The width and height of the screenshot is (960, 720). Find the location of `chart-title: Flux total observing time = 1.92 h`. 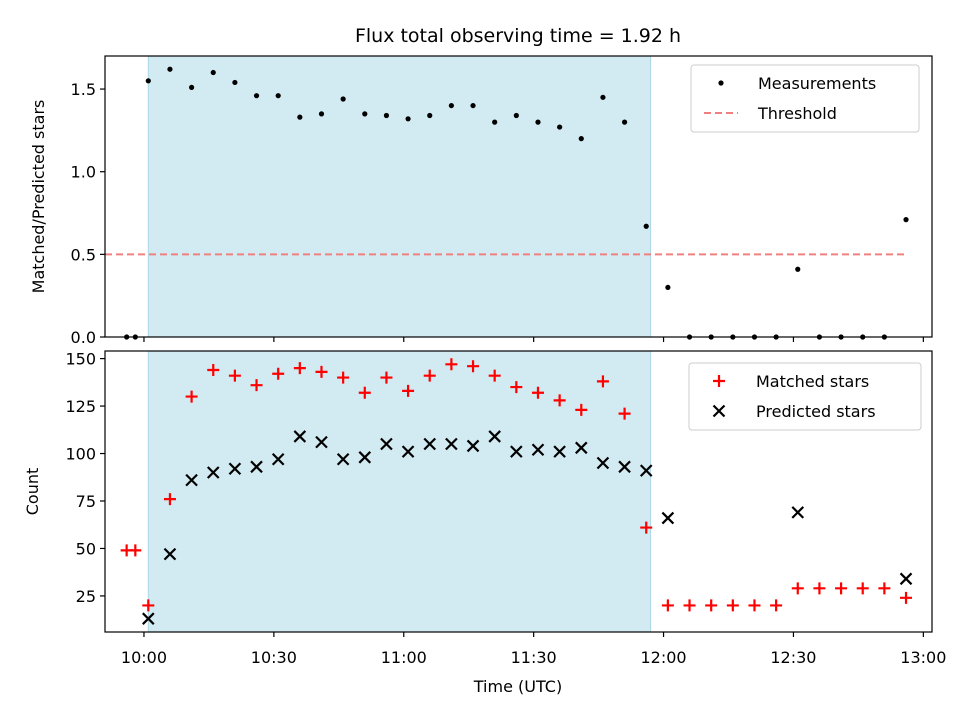

chart-title: Flux total observing time = 1.92 h is located at coordinates (518, 36).